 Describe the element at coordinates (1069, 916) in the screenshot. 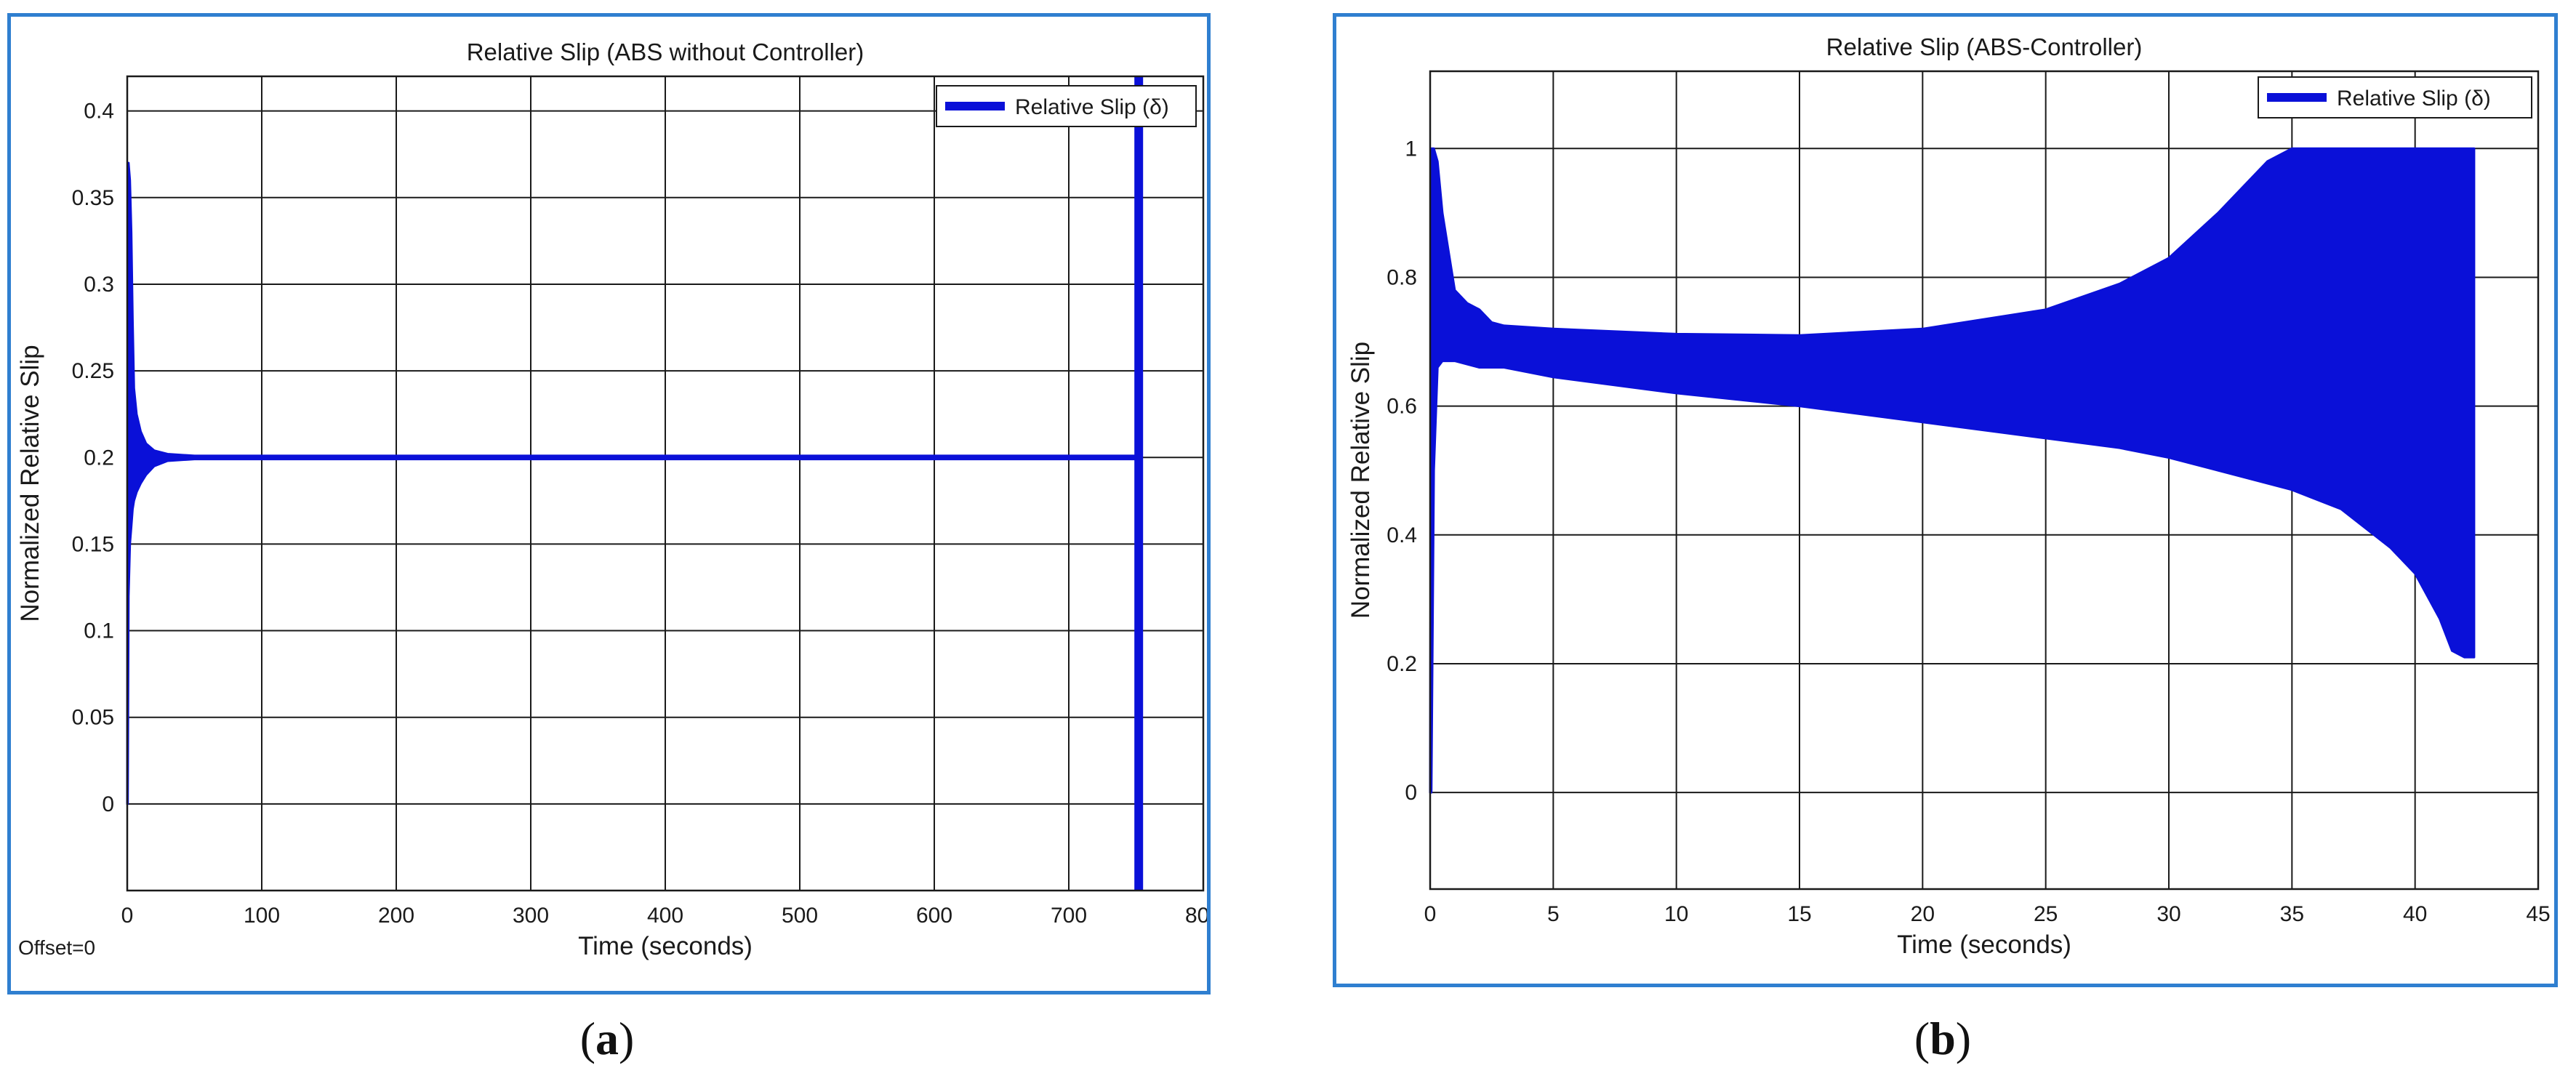

I see `x-tick-label: 700` at that location.